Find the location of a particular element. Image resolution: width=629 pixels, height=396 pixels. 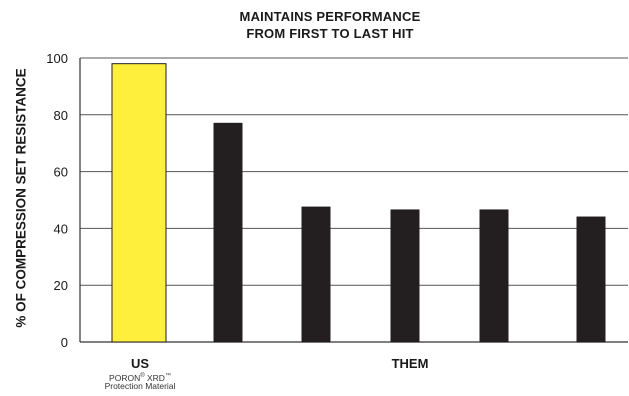

category-label-us: US is located at coordinates (140, 363).